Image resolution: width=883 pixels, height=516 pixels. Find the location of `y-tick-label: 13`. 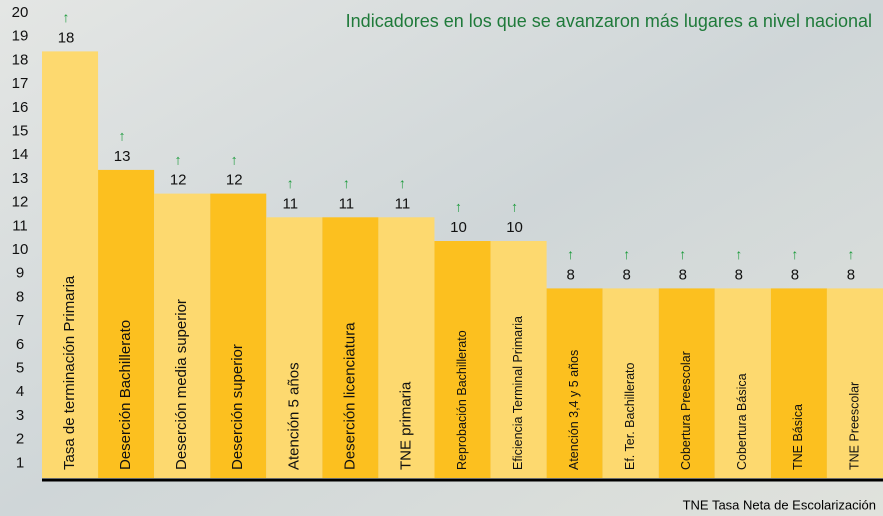

y-tick-label: 13 is located at coordinates (20, 178).